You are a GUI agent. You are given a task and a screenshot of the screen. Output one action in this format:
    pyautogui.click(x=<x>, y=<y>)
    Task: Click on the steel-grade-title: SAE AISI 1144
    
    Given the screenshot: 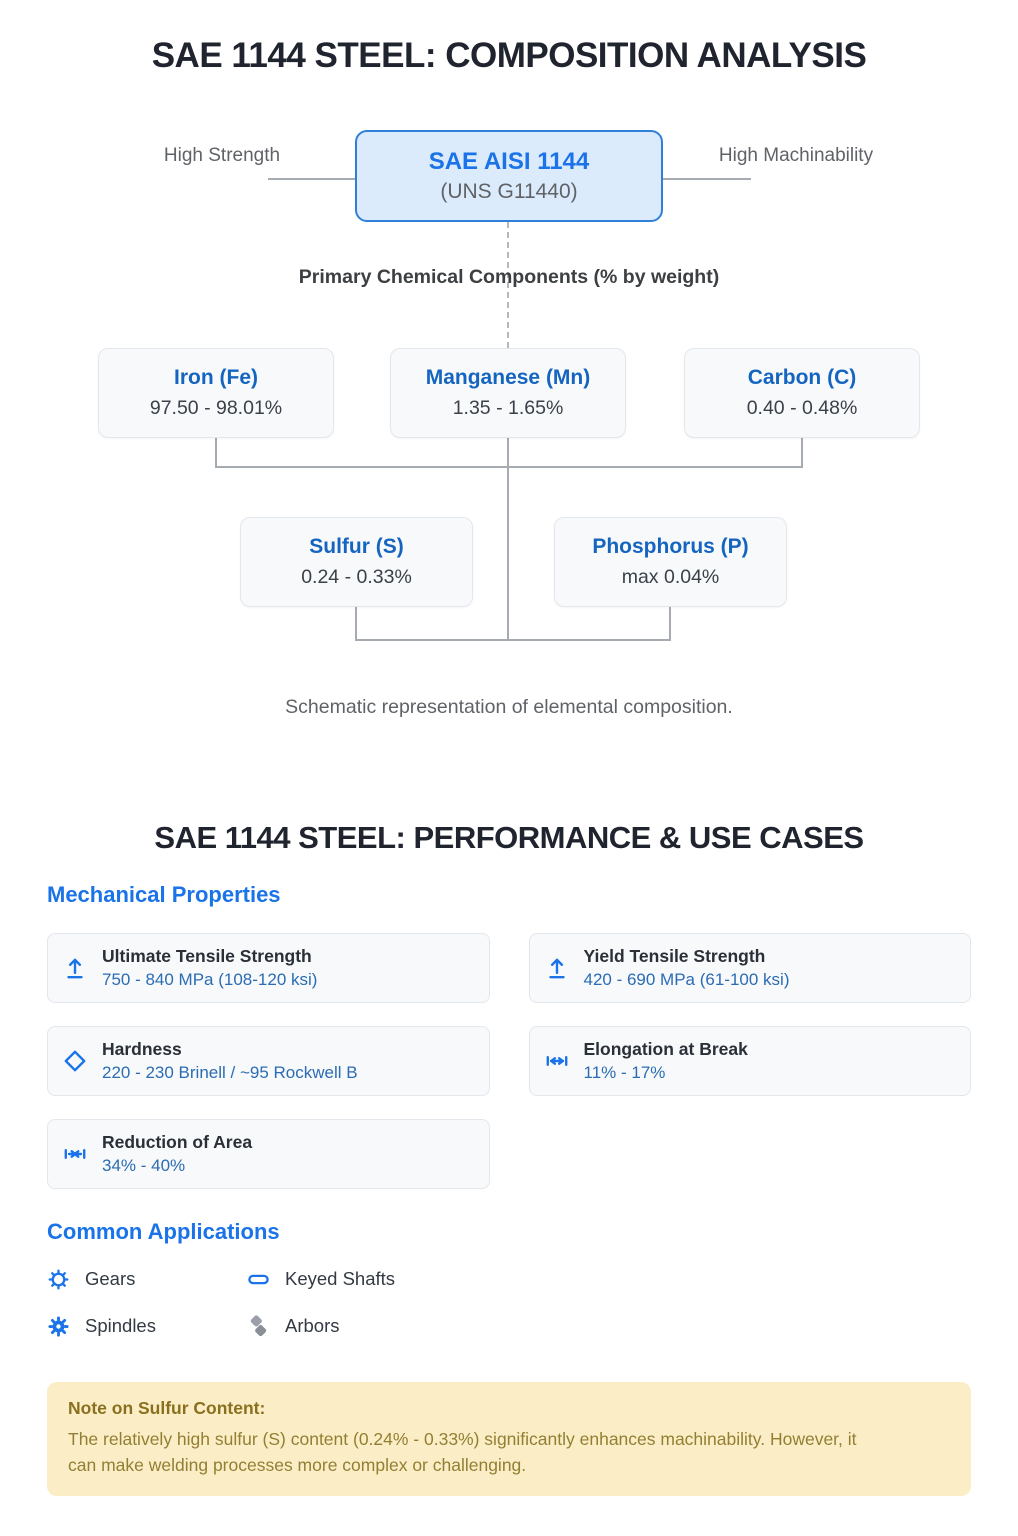 What is the action you would take?
    pyautogui.click(x=509, y=161)
    